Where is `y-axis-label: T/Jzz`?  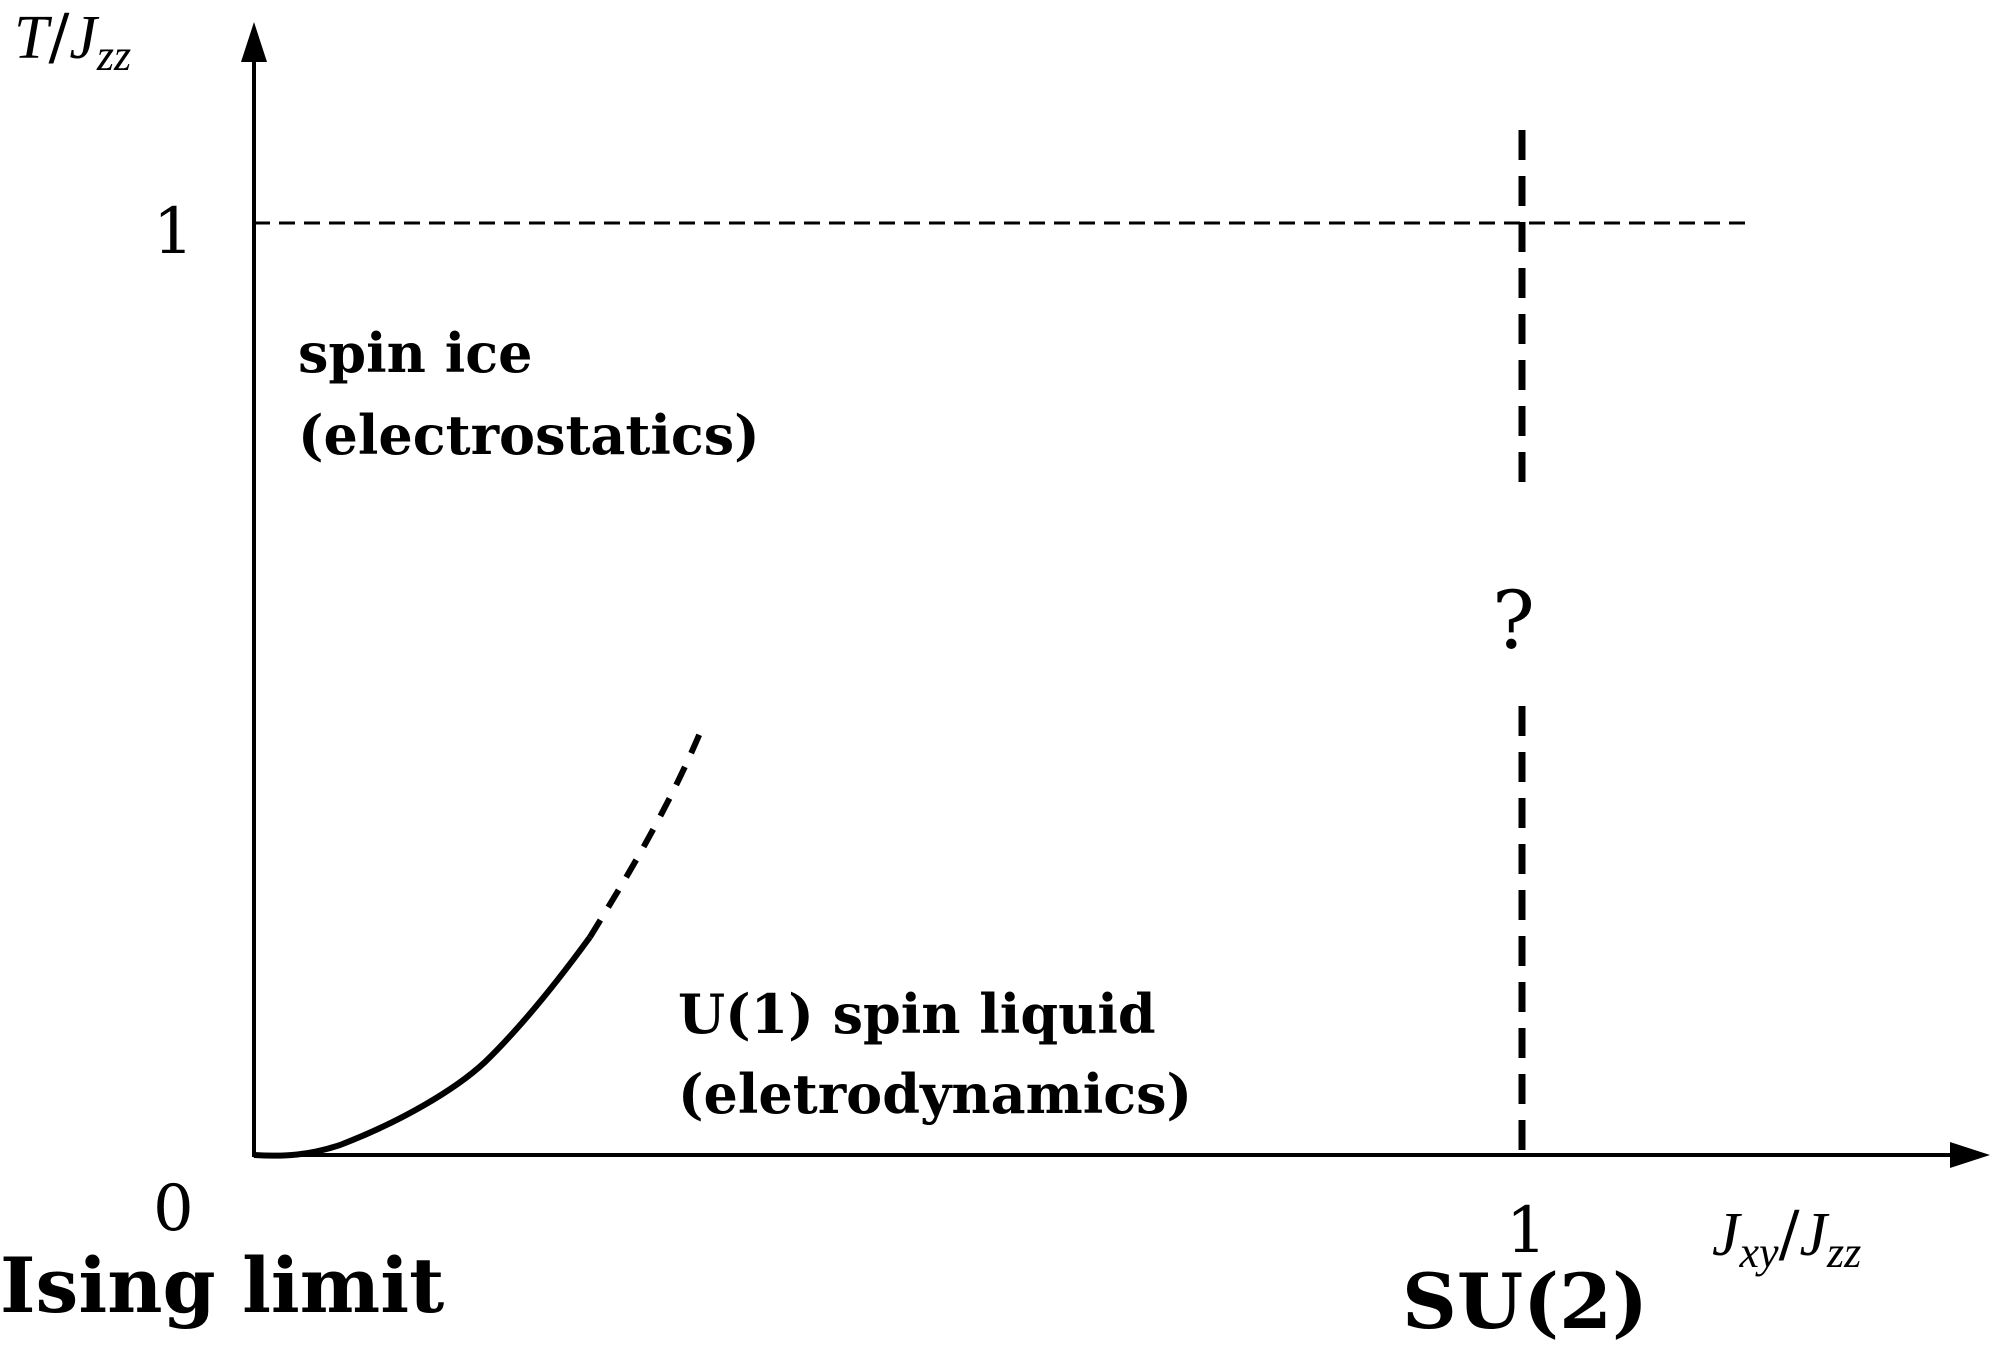
y-axis-label: T/Jzz is located at coordinates (72, 40).